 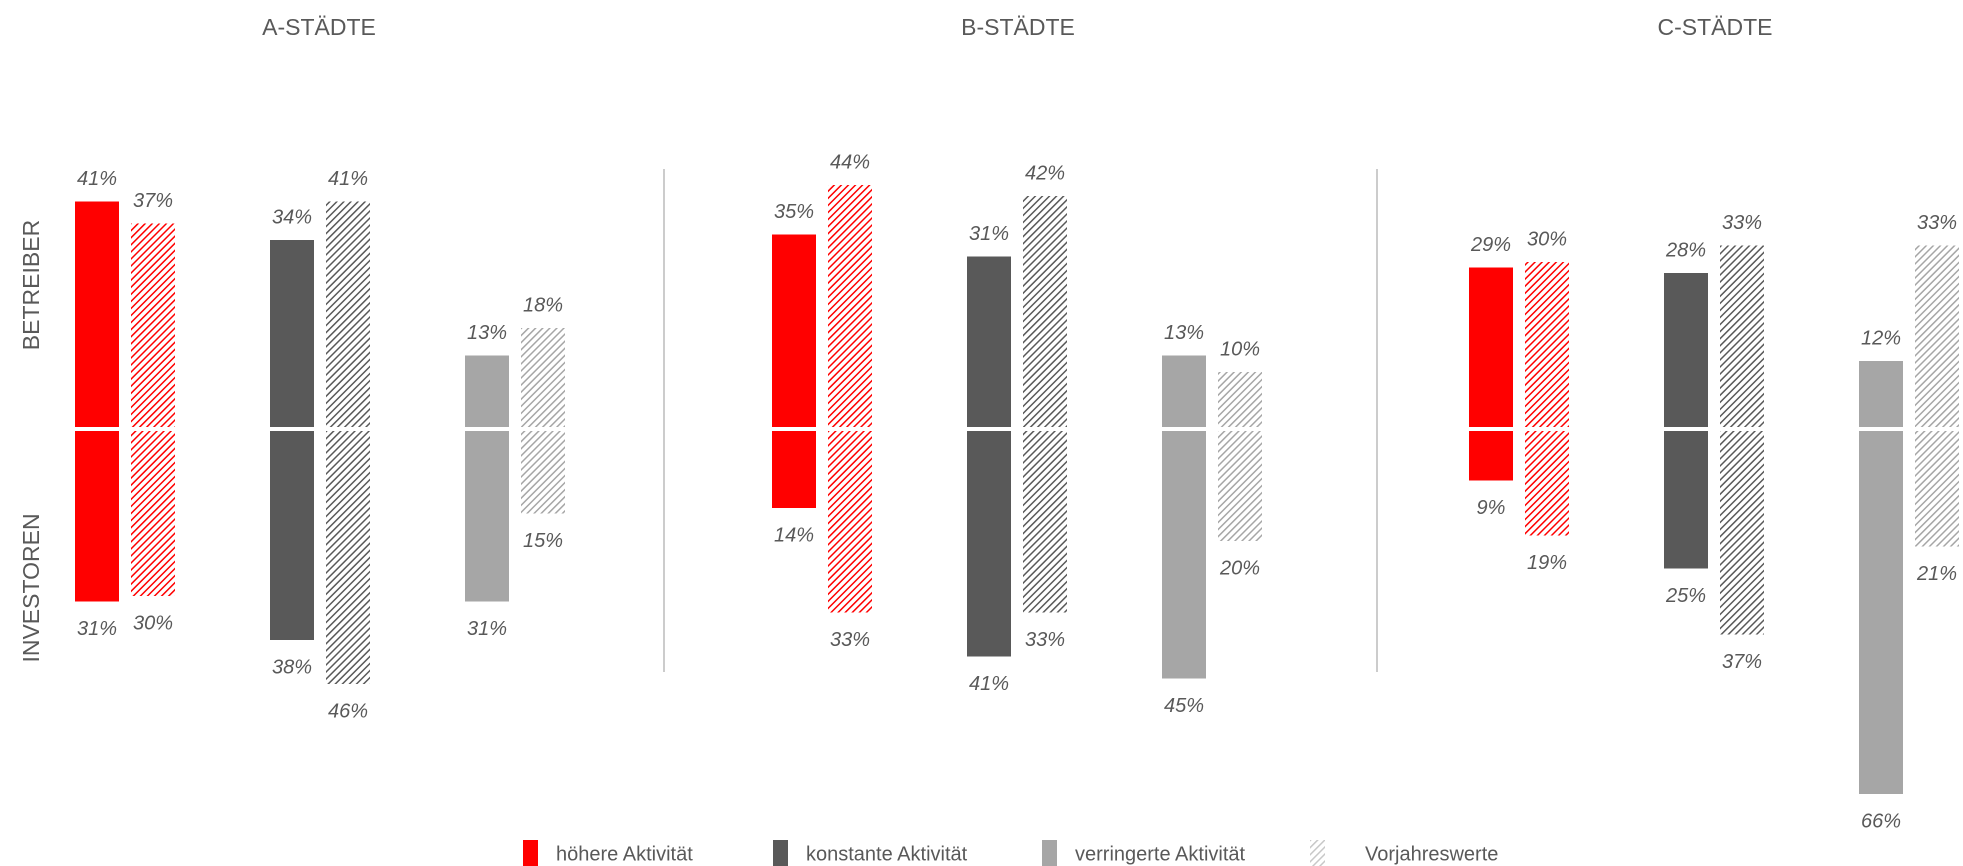 What do you see at coordinates (850, 162) in the screenshot?
I see `value-label: 44%` at bounding box center [850, 162].